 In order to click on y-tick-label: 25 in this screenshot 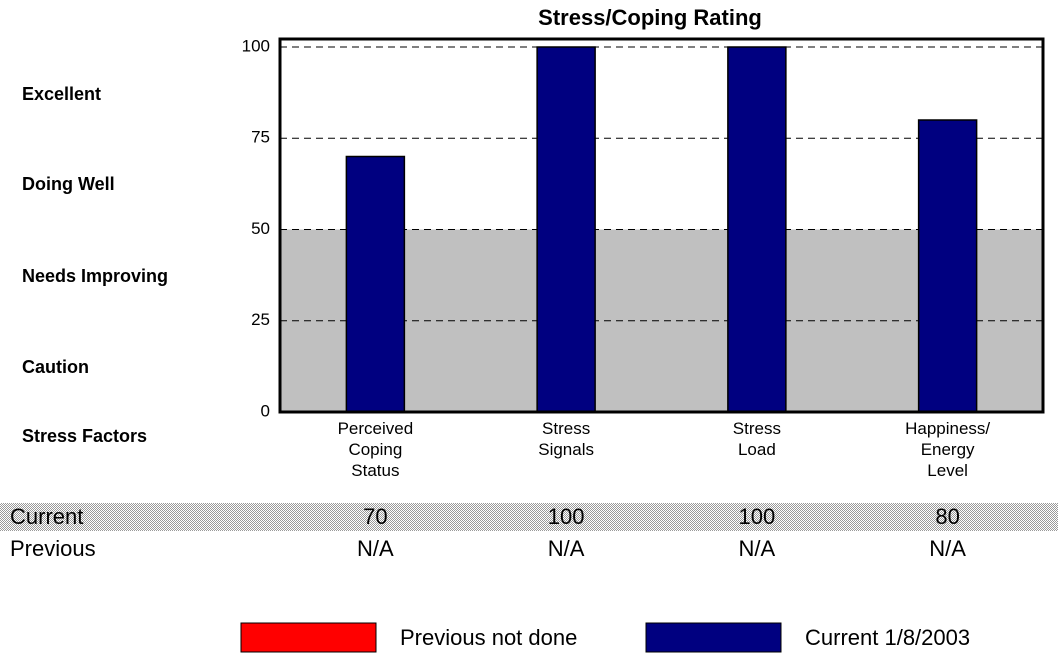, I will do `click(260, 319)`.